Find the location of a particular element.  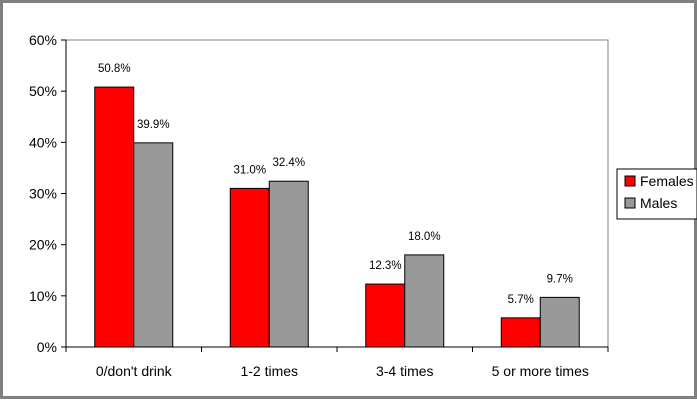

y-tick-label: 60% is located at coordinates (43, 40).